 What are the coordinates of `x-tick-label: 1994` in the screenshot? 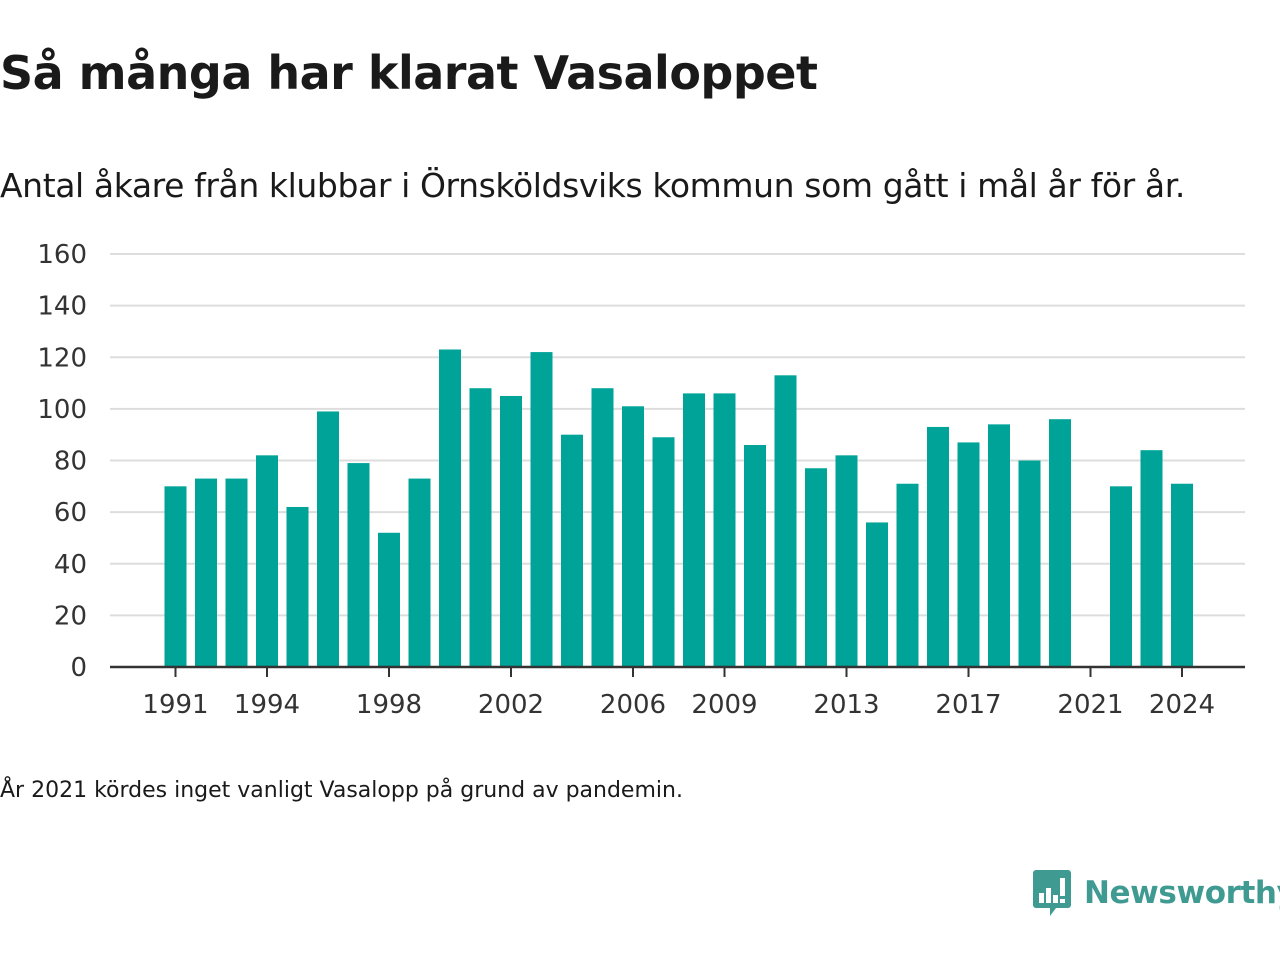 It's located at (267, 705).